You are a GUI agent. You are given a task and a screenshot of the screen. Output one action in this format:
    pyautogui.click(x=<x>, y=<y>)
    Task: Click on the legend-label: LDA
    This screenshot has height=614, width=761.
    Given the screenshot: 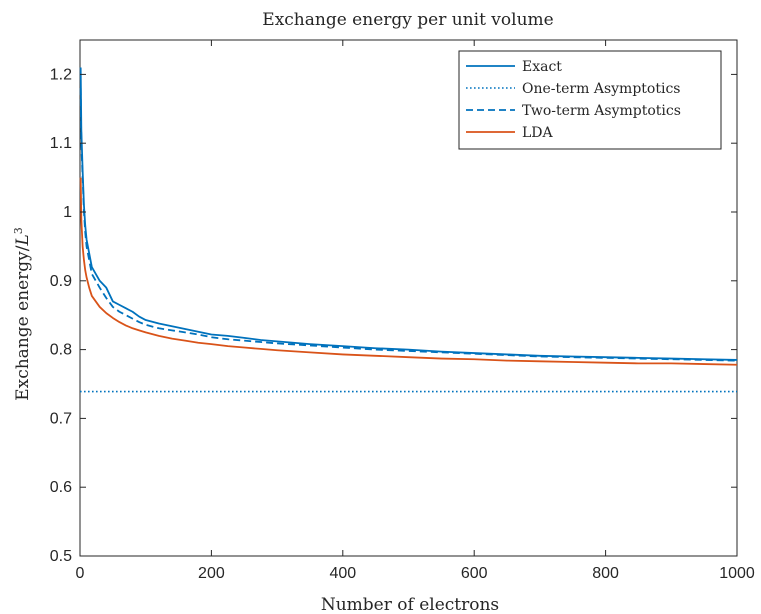 What is the action you would take?
    pyautogui.click(x=538, y=133)
    